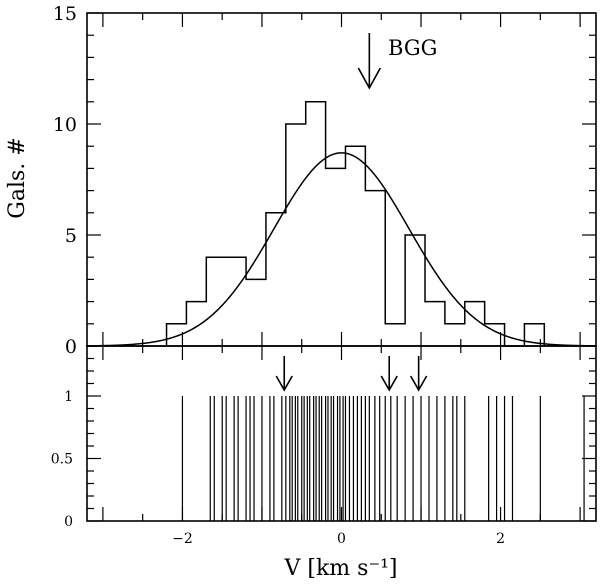 This screenshot has height=585, width=600. I want to click on bottom-y-tick-label: 1, so click(68, 397).